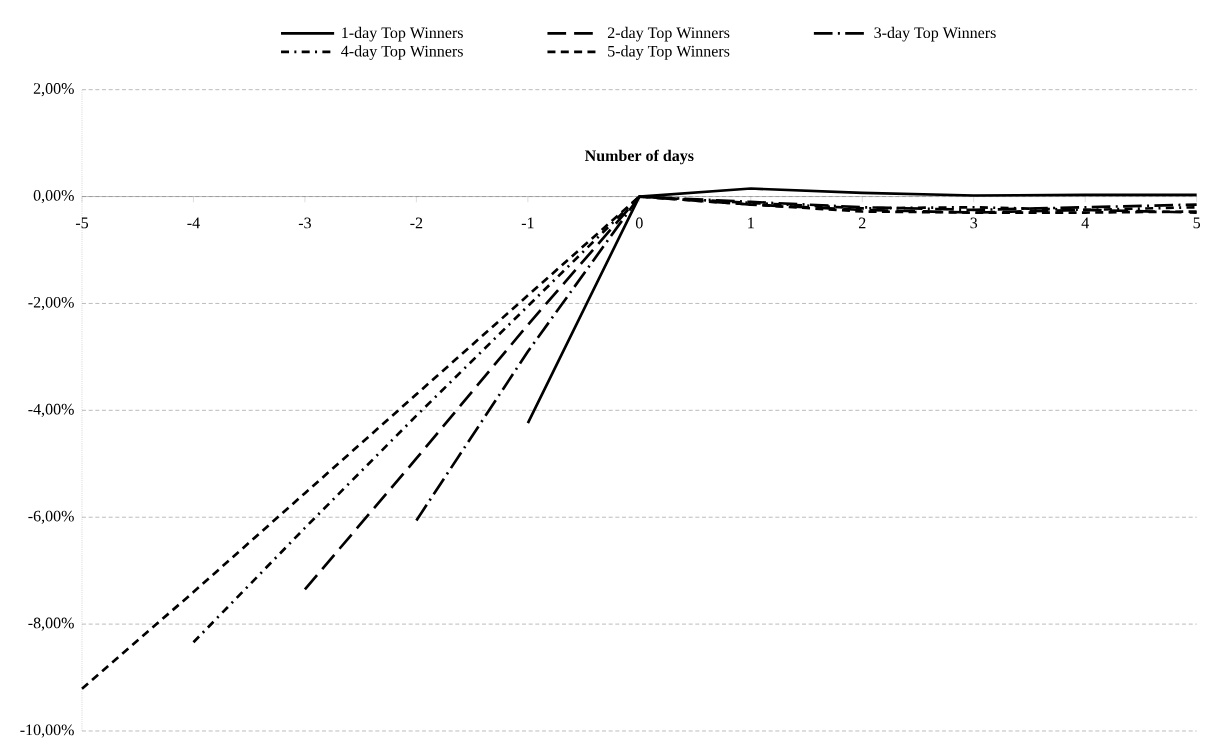 This screenshot has height=740, width=1208. Describe the element at coordinates (51, 517) in the screenshot. I see `y-tick-label: -6,00%` at that location.